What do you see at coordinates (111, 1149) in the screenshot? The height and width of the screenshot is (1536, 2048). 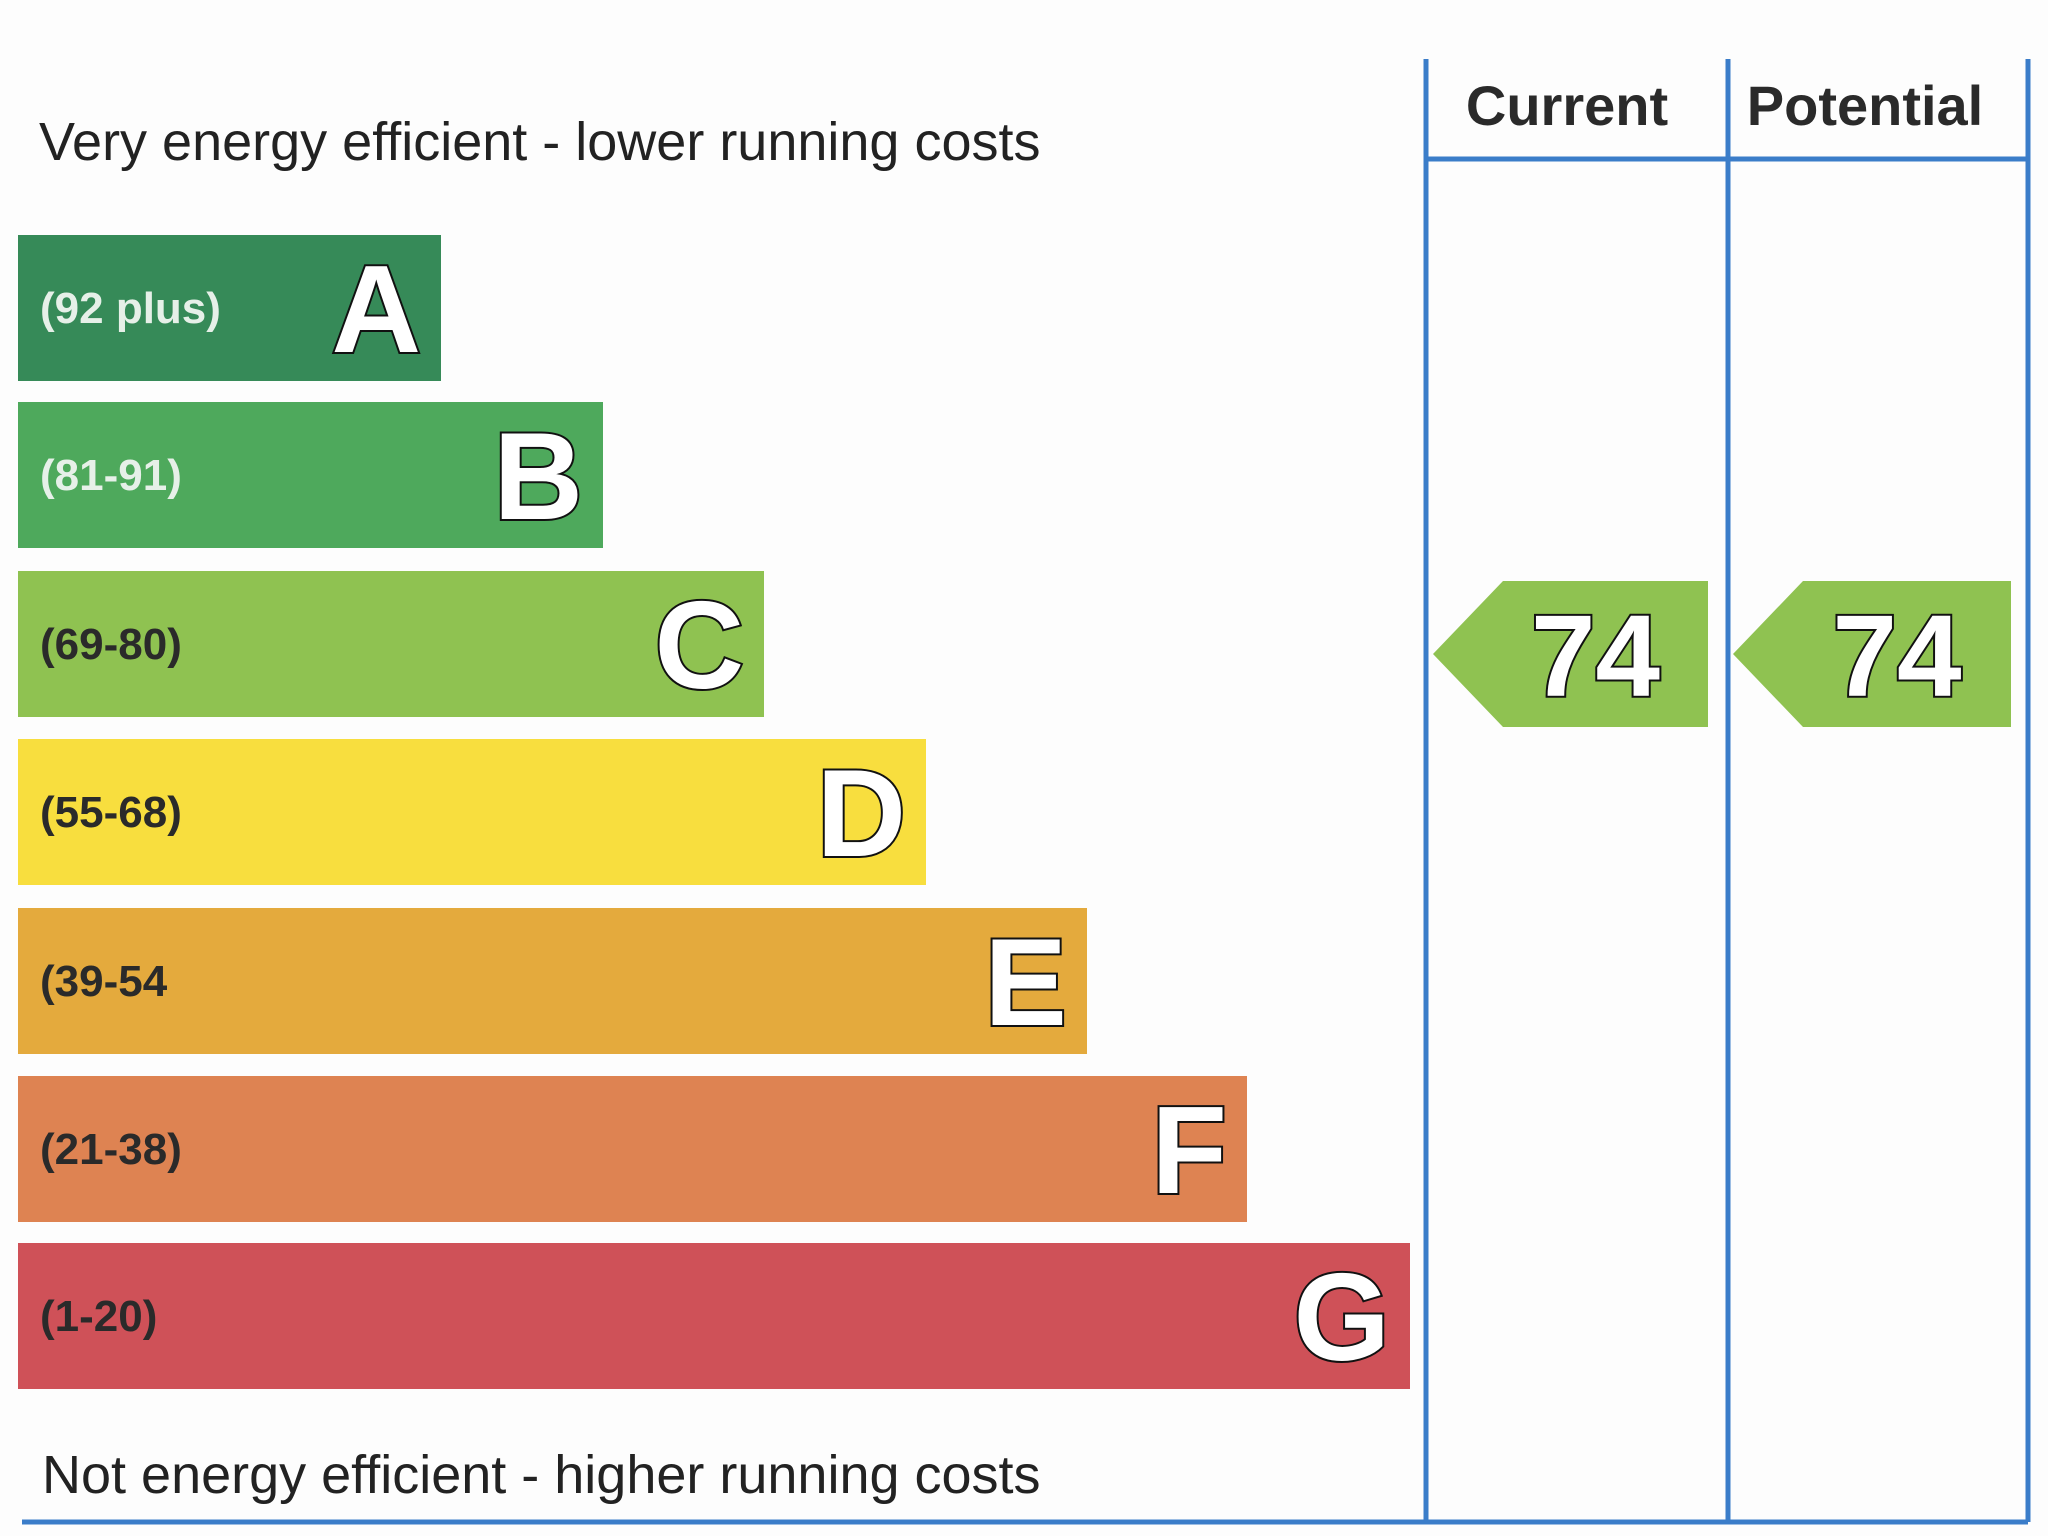 I see `band-range: (21-38)` at bounding box center [111, 1149].